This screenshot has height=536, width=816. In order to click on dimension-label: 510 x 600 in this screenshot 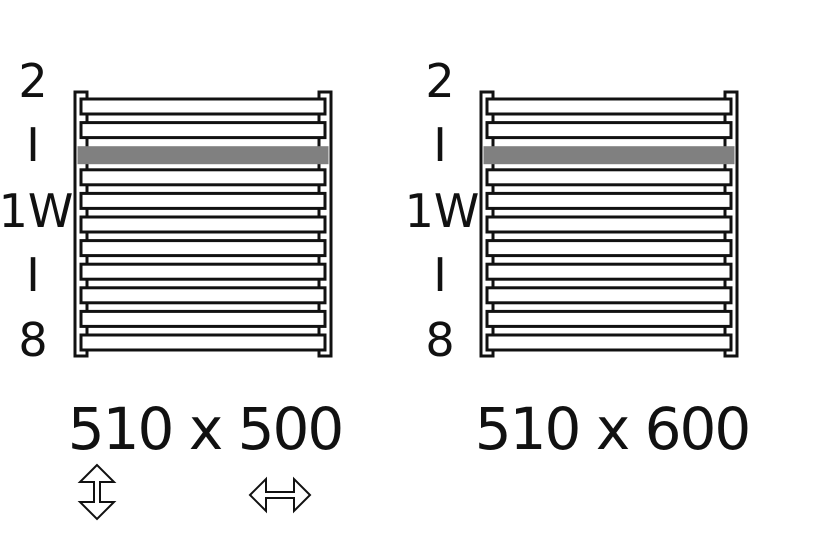, I will do `click(612, 429)`.